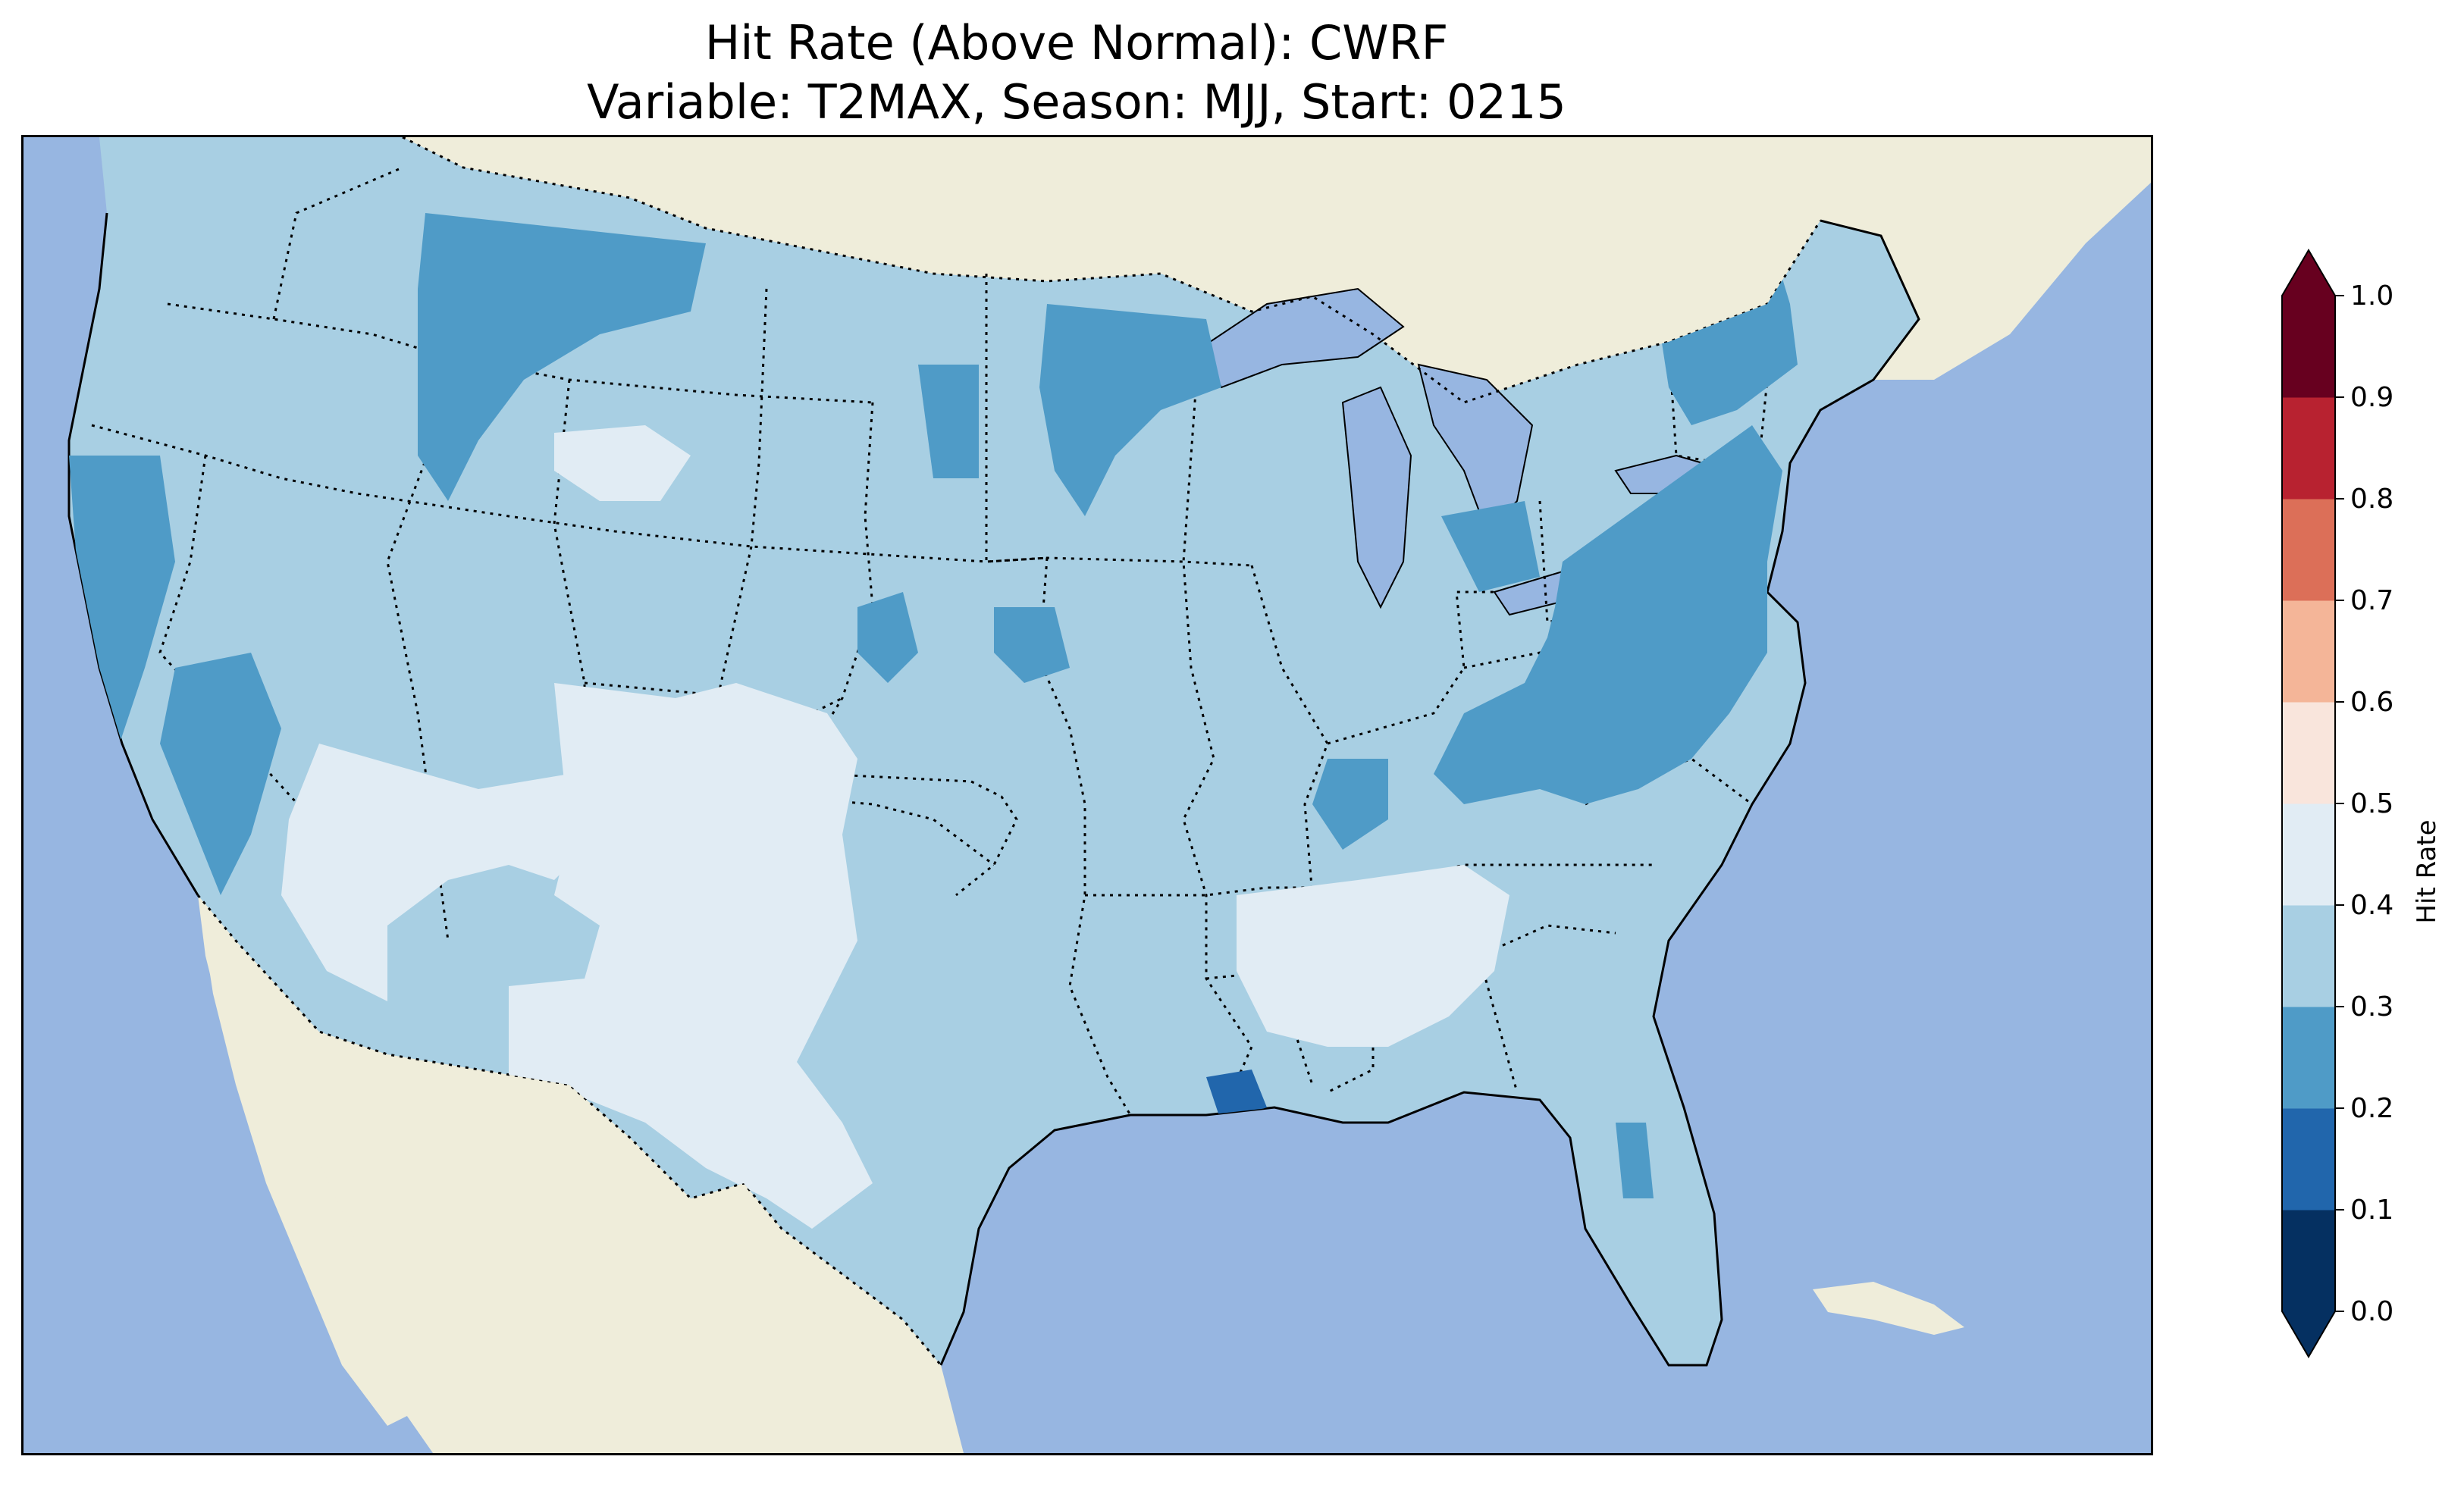 The width and height of the screenshot is (2464, 1494). Describe the element at coordinates (1076, 42) in the screenshot. I see `title-line-1: Hit Rate (Above Normal): CWRF` at that location.